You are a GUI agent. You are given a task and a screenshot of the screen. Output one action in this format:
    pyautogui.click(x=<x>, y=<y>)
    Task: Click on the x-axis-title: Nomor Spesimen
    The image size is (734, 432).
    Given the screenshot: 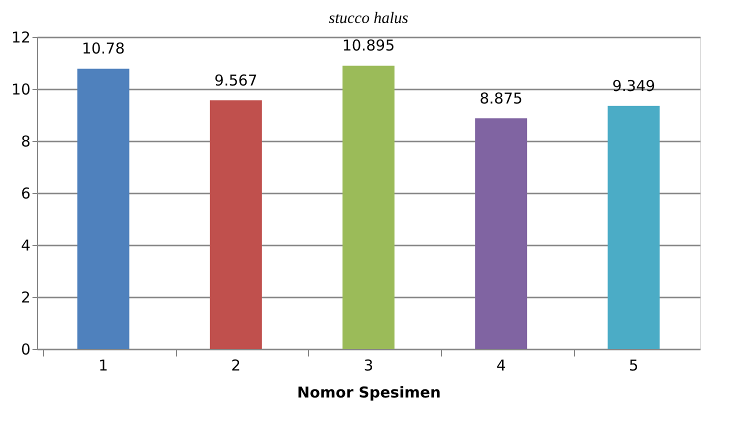 What is the action you would take?
    pyautogui.click(x=369, y=393)
    